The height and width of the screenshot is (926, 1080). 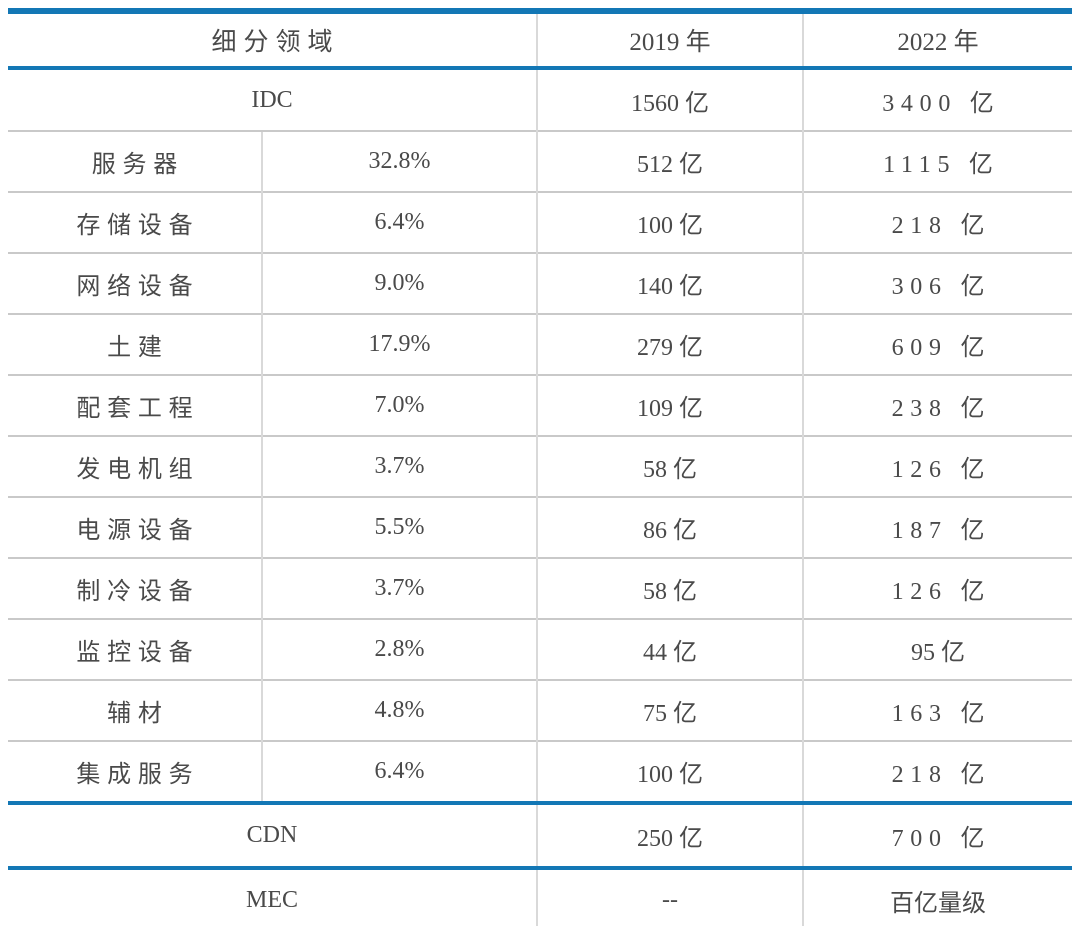 I want to click on table-row-MEC: MEC -- 百亿量级, so click(x=540, y=896).